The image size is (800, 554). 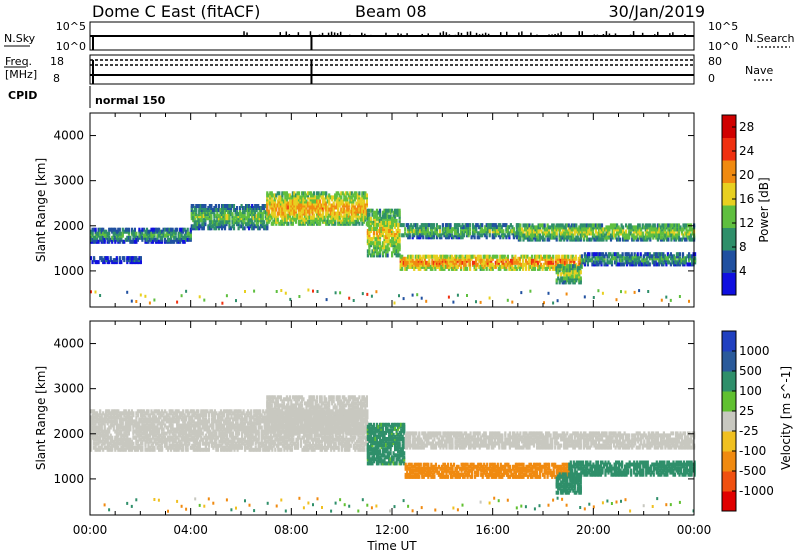 What do you see at coordinates (746, 199) in the screenshot?
I see `power-colorbar-tick-label: 16` at bounding box center [746, 199].